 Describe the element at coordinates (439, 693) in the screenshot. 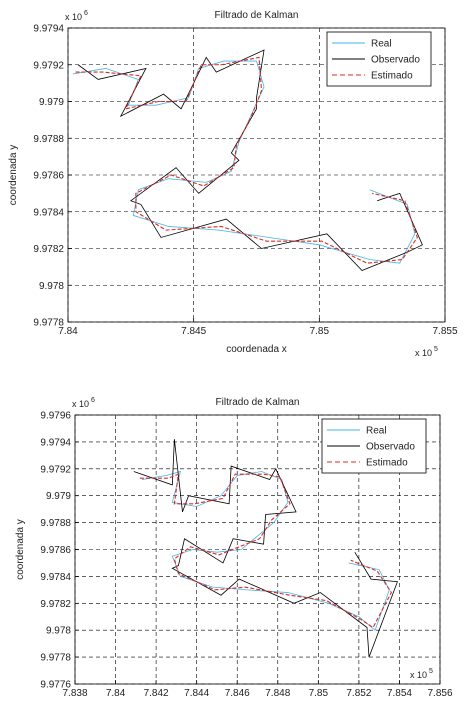

I see `x-tick-label: 7.856` at that location.